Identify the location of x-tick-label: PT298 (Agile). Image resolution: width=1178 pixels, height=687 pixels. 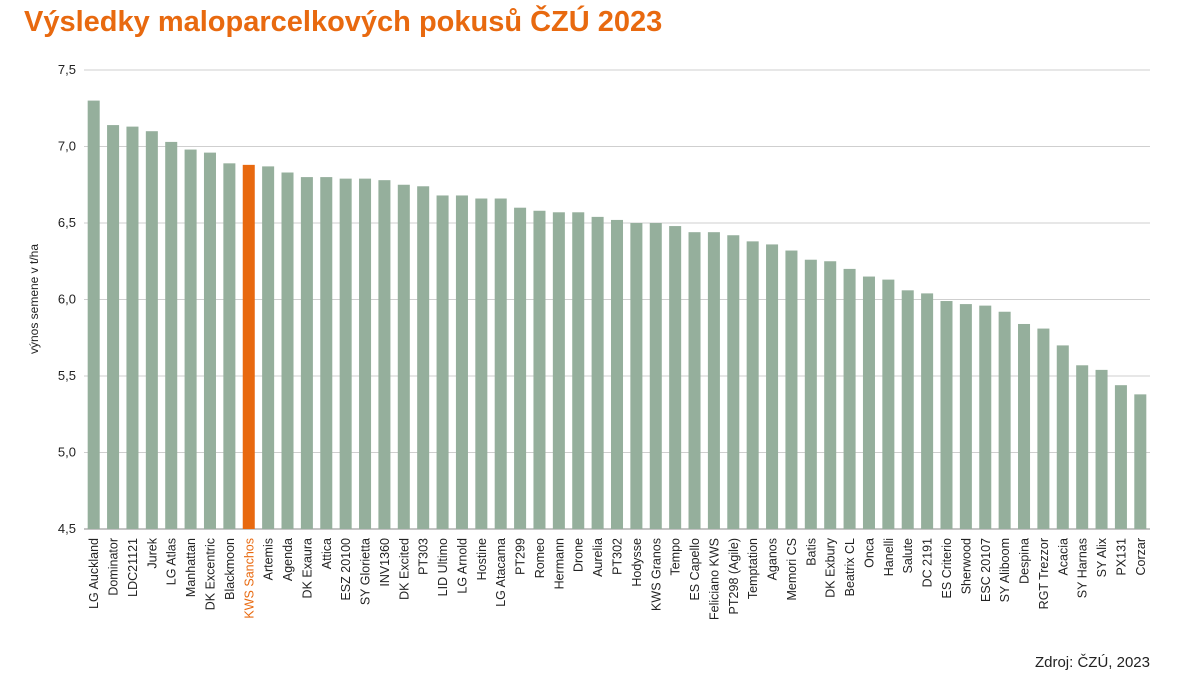
(734, 576).